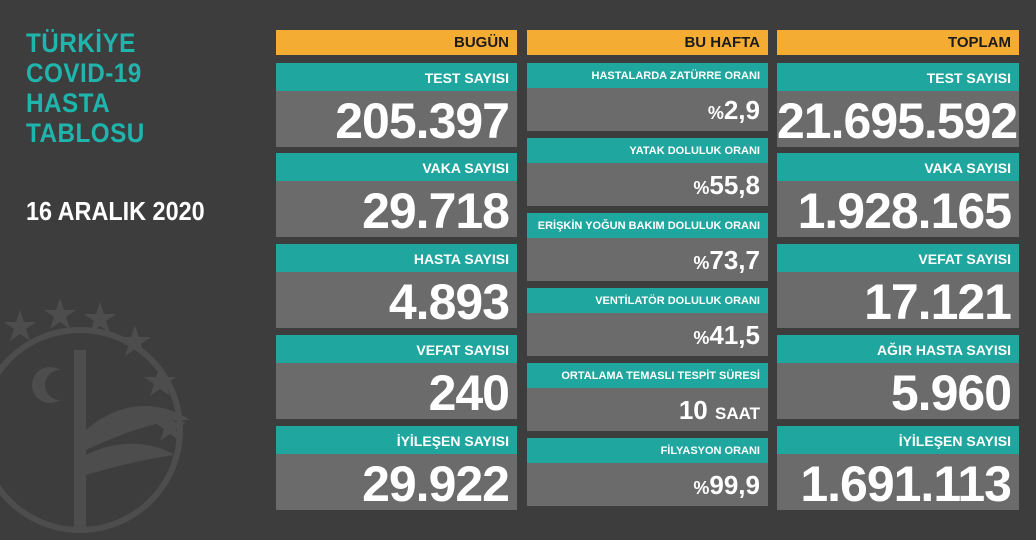 Image resolution: width=1036 pixels, height=540 pixels. I want to click on value-number: 73,7, so click(734, 260).